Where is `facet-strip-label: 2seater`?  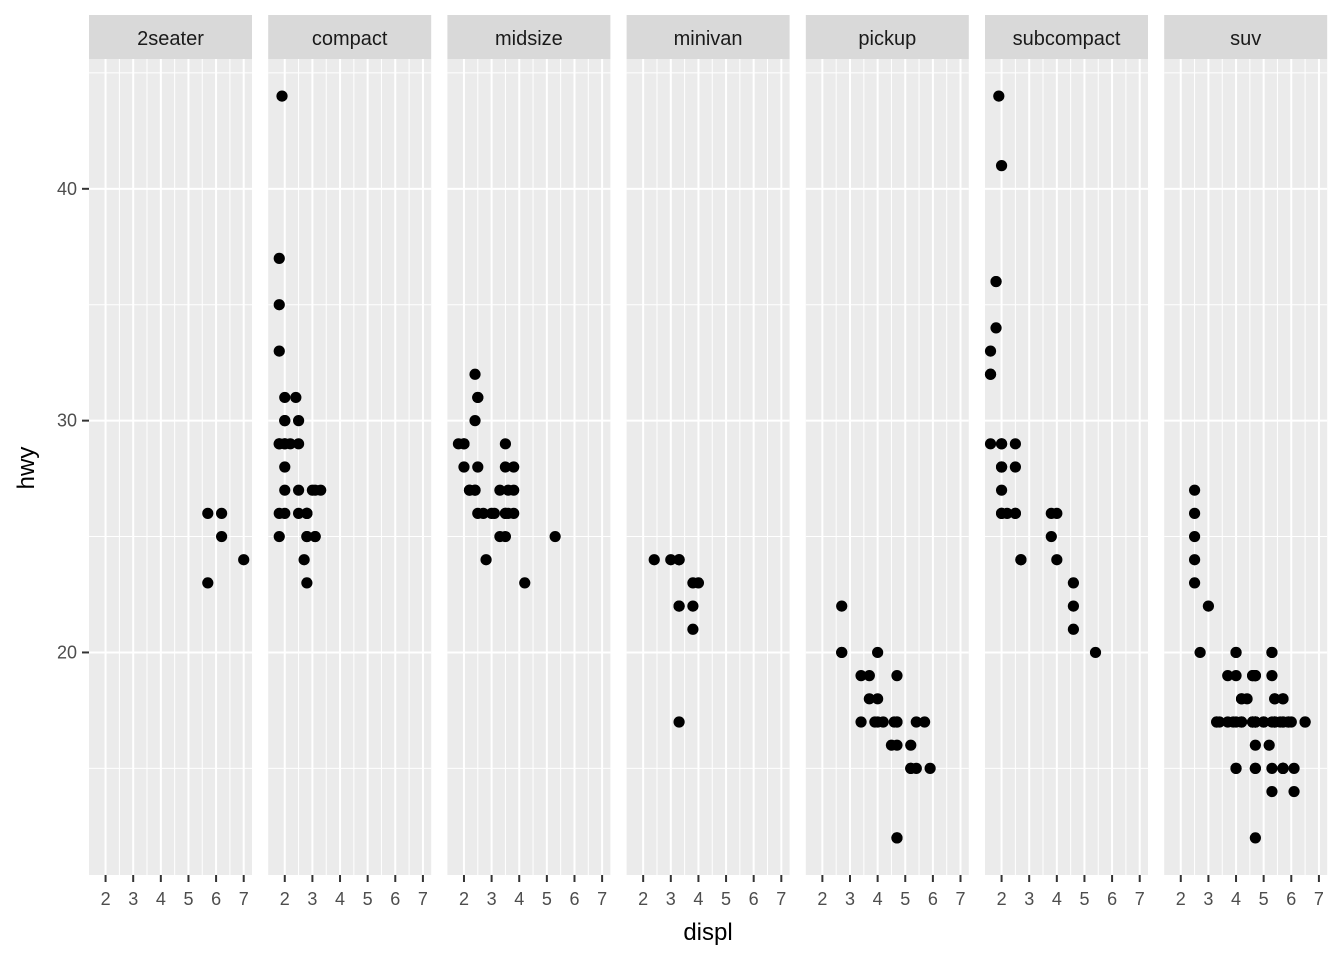
facet-strip-label: 2seater is located at coordinates (170, 39).